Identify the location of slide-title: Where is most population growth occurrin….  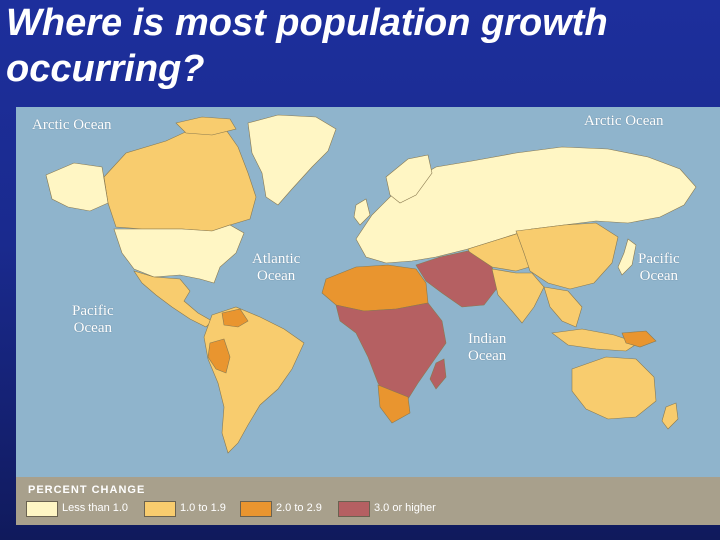
(307, 46).